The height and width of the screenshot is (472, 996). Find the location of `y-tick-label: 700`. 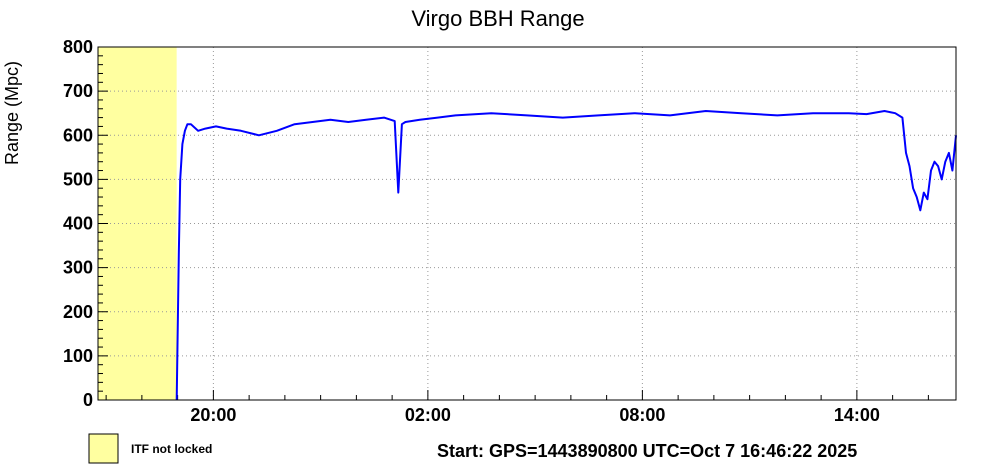

y-tick-label: 700 is located at coordinates (78, 91).